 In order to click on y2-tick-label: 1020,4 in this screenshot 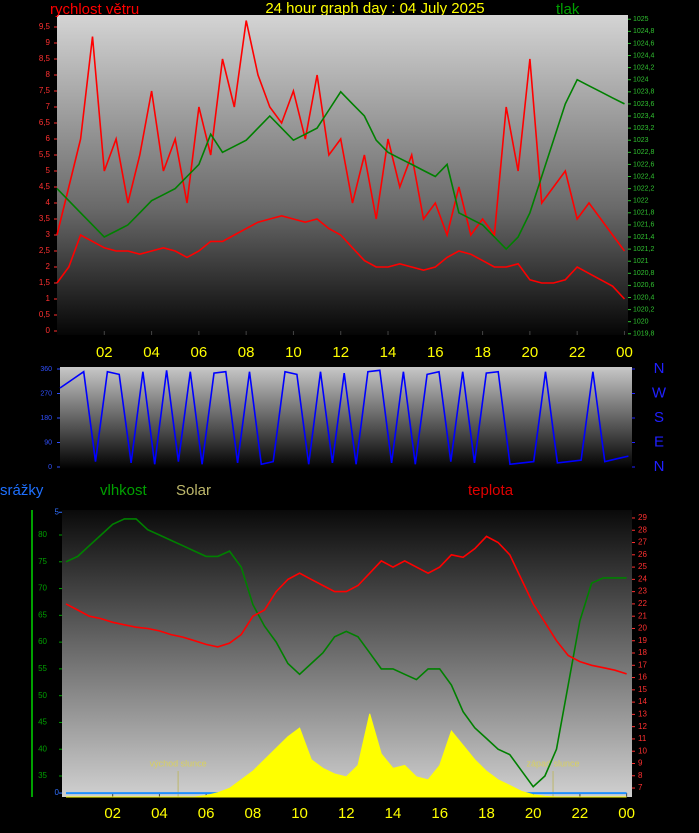, I will do `click(644, 297)`.